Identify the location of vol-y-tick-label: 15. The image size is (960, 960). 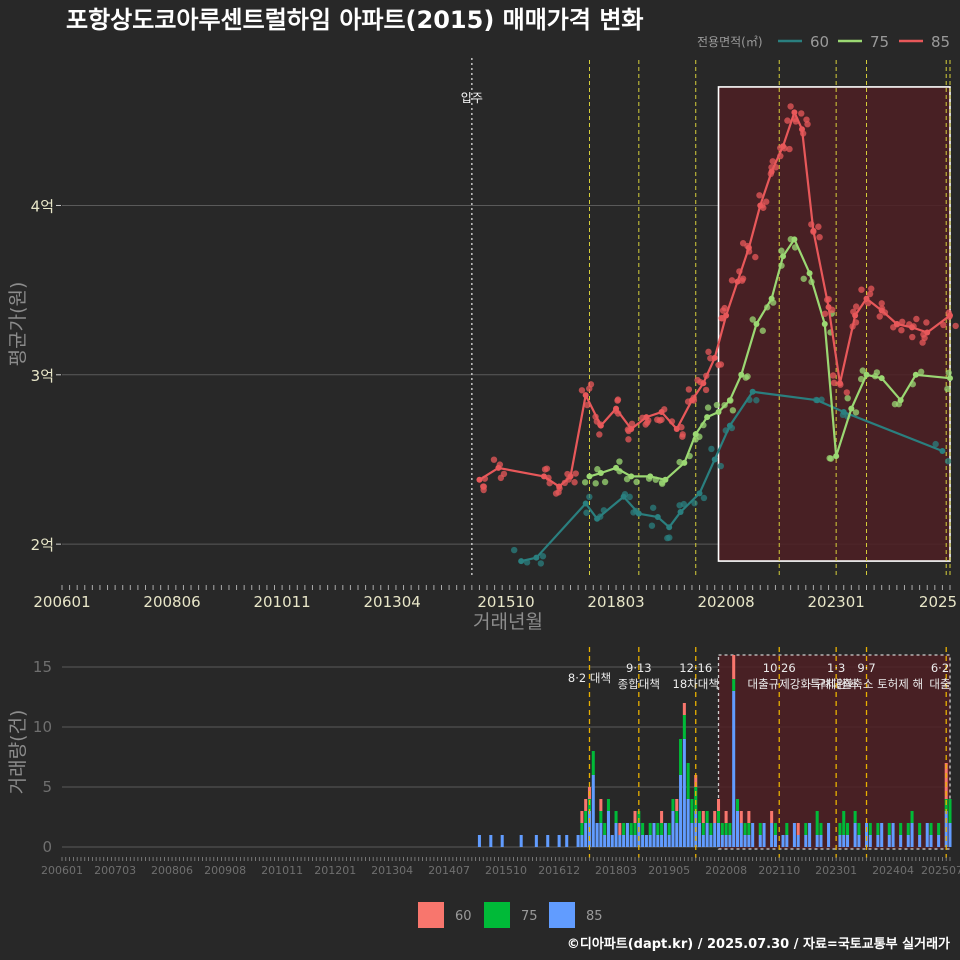
(42, 667).